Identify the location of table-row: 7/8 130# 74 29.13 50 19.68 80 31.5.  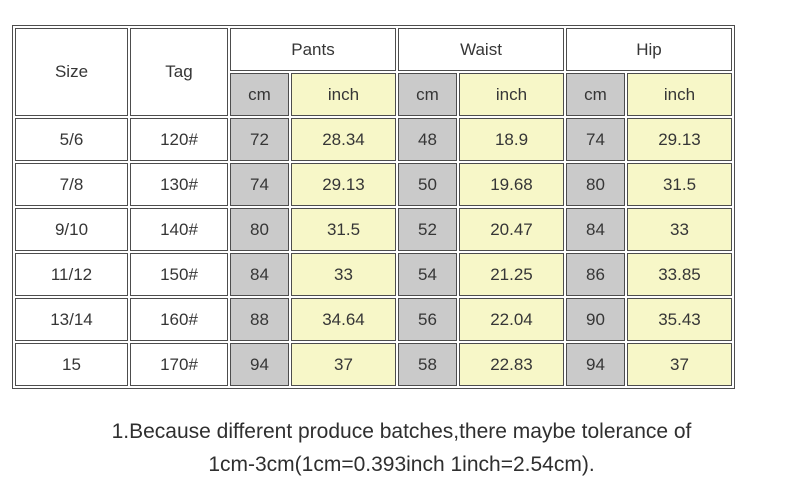
(373, 184).